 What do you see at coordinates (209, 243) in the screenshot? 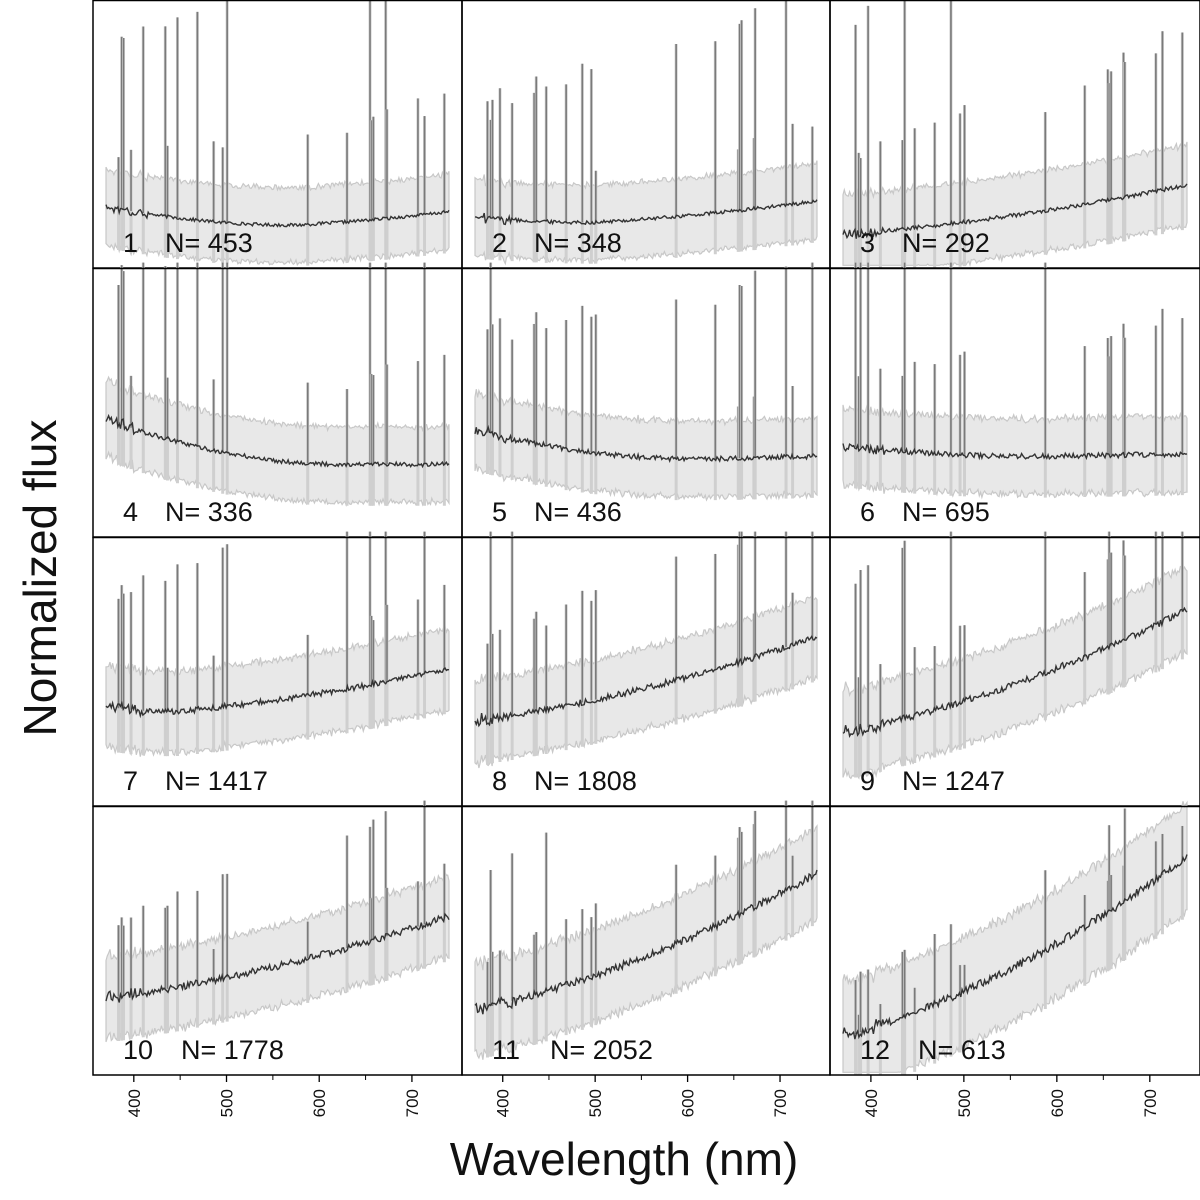
I see `panel-count-1: N= 453` at bounding box center [209, 243].